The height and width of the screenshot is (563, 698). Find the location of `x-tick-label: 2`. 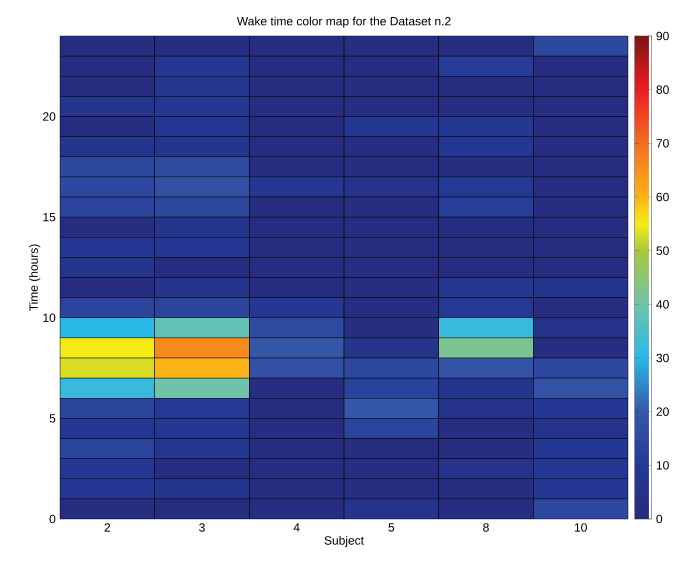

x-tick-label: 2 is located at coordinates (107, 527).